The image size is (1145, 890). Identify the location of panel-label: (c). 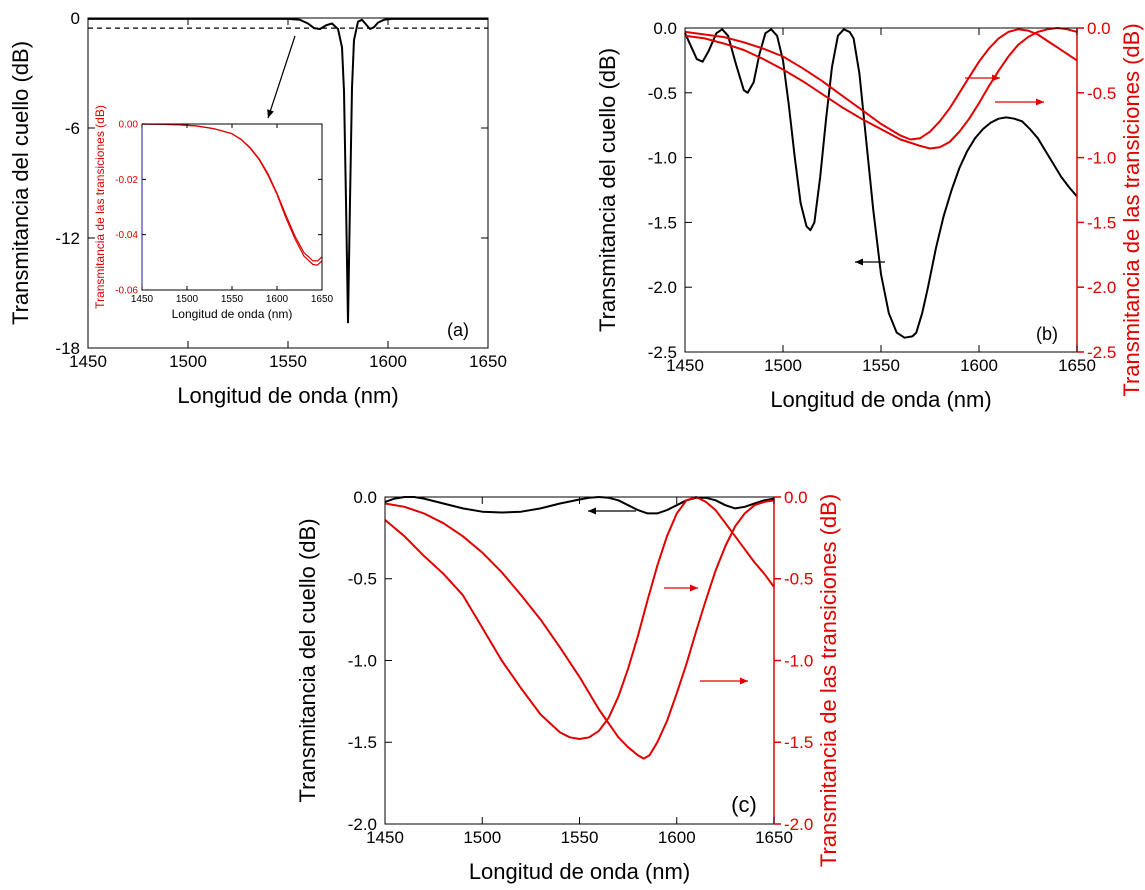
(744, 804).